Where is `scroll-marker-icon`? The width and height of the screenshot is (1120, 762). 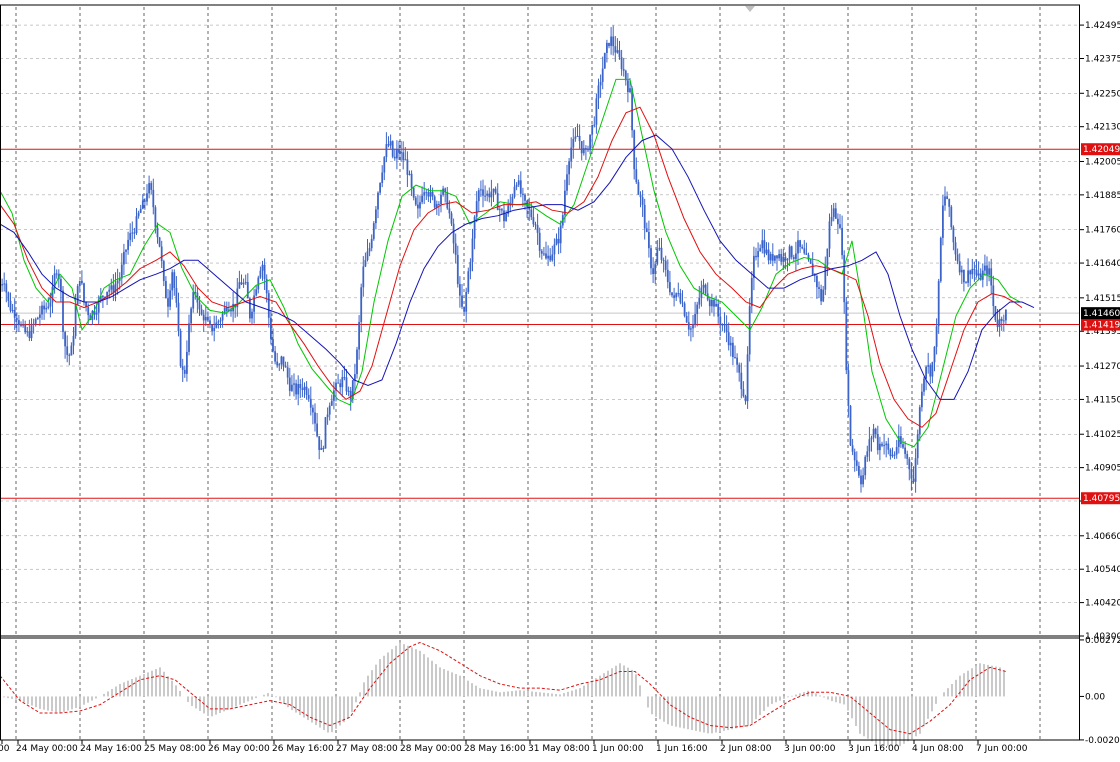 scroll-marker-icon is located at coordinates (750, 9).